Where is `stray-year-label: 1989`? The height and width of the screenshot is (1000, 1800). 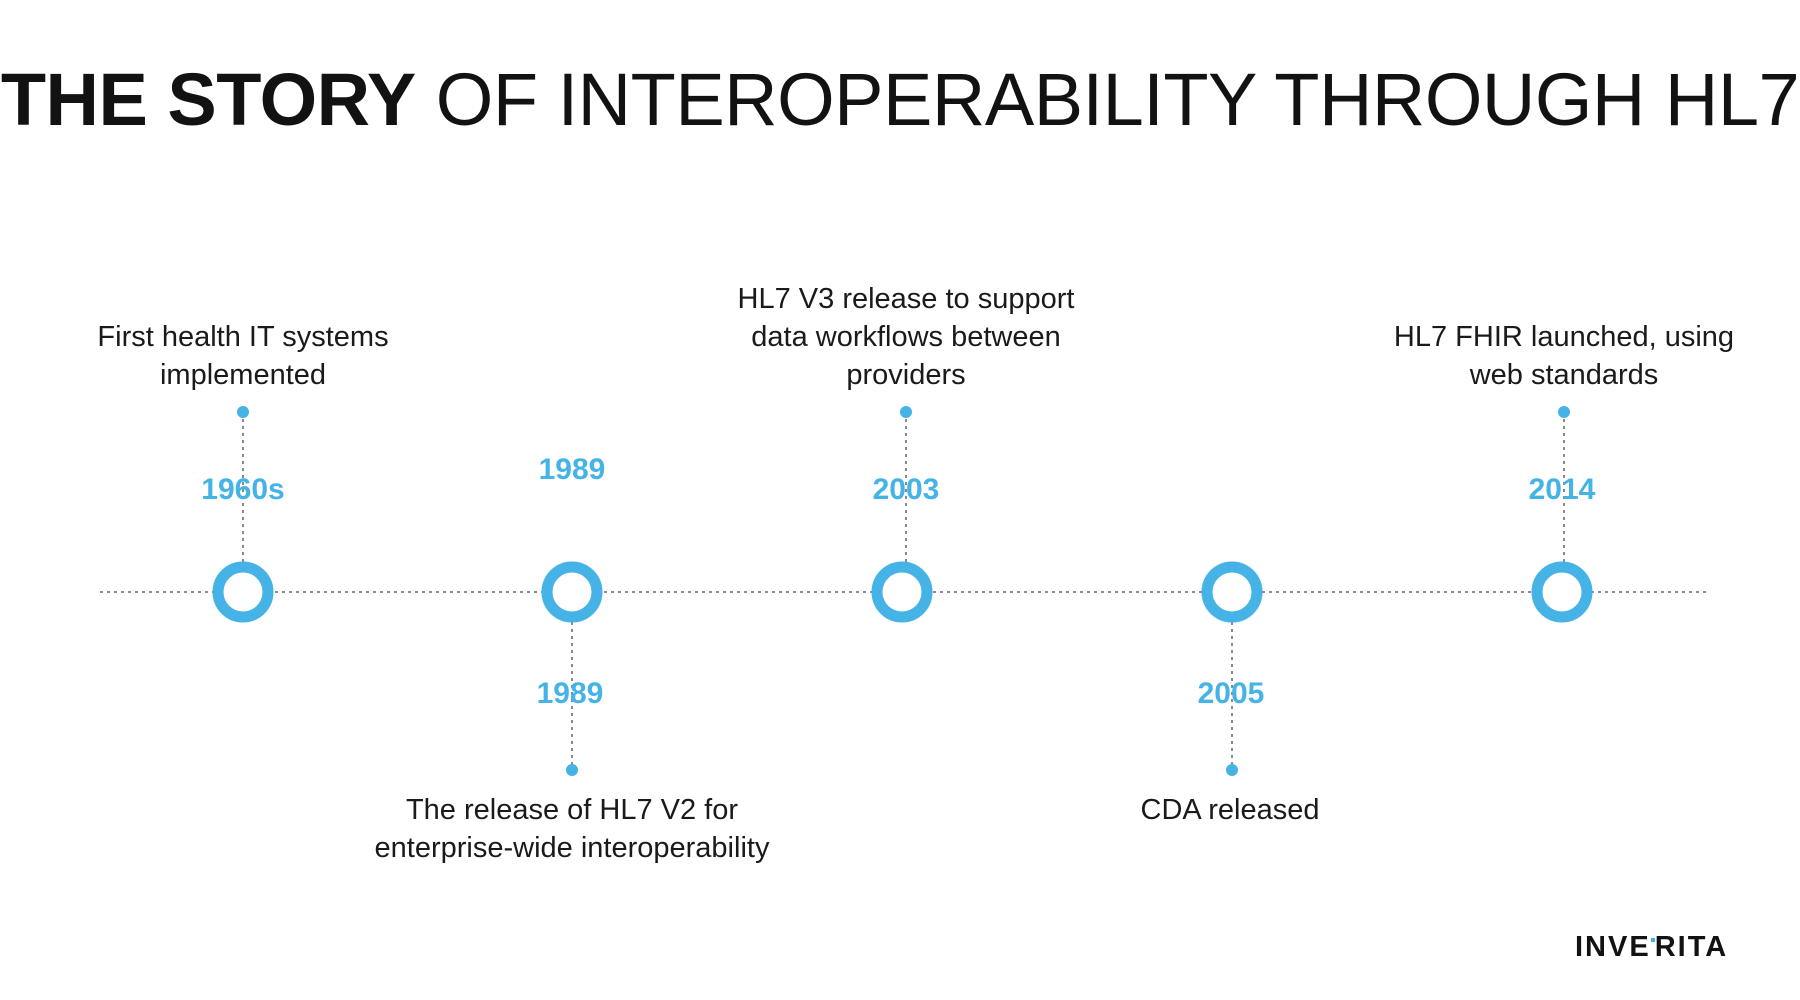
stray-year-label: 1989 is located at coordinates (572, 469).